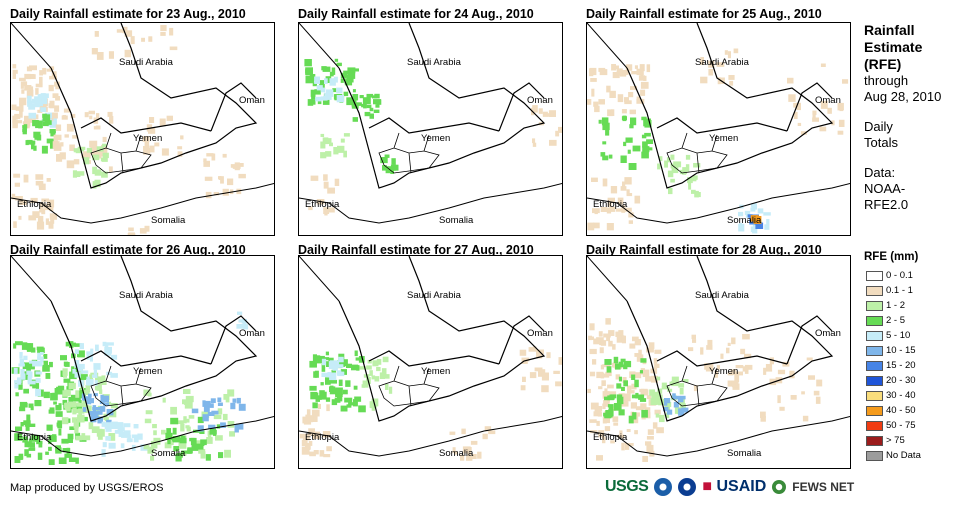  I want to click on legend-date: Aug 28, 2010, so click(903, 96).